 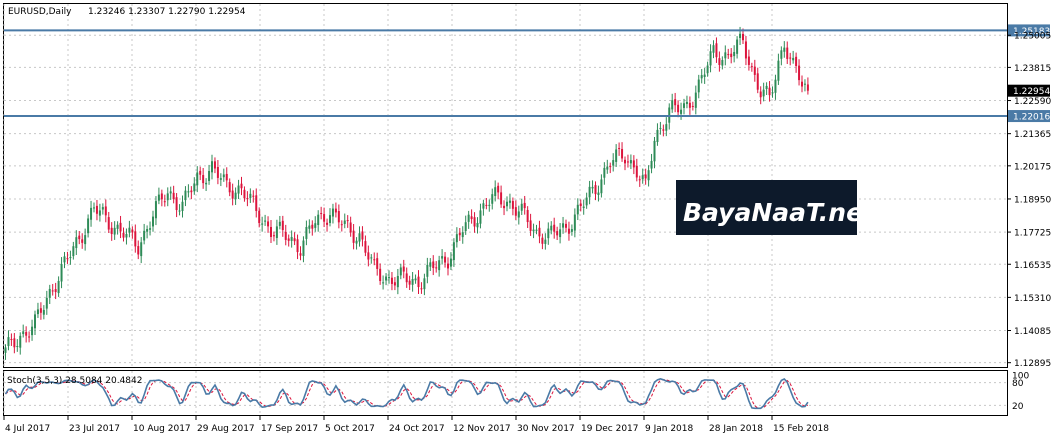 What do you see at coordinates (779, 212) in the screenshot?
I see `watermark-text: BayaNaaT.net` at bounding box center [779, 212].